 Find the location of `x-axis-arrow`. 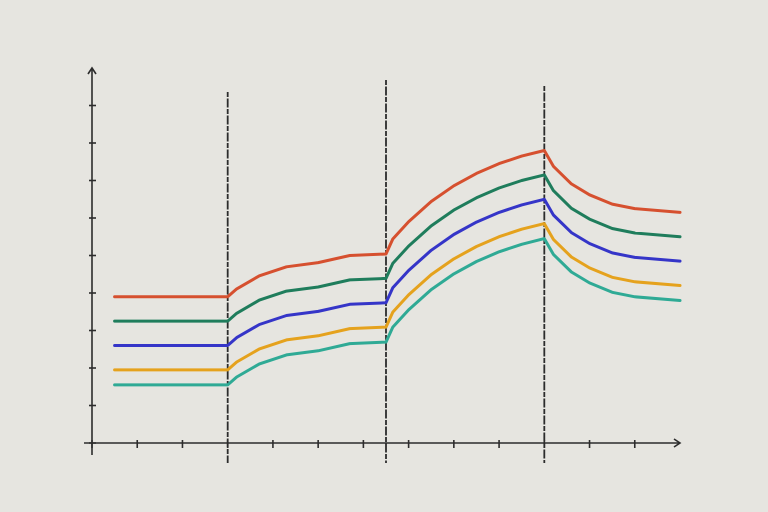

x-axis-arrow is located at coordinates (677, 443).